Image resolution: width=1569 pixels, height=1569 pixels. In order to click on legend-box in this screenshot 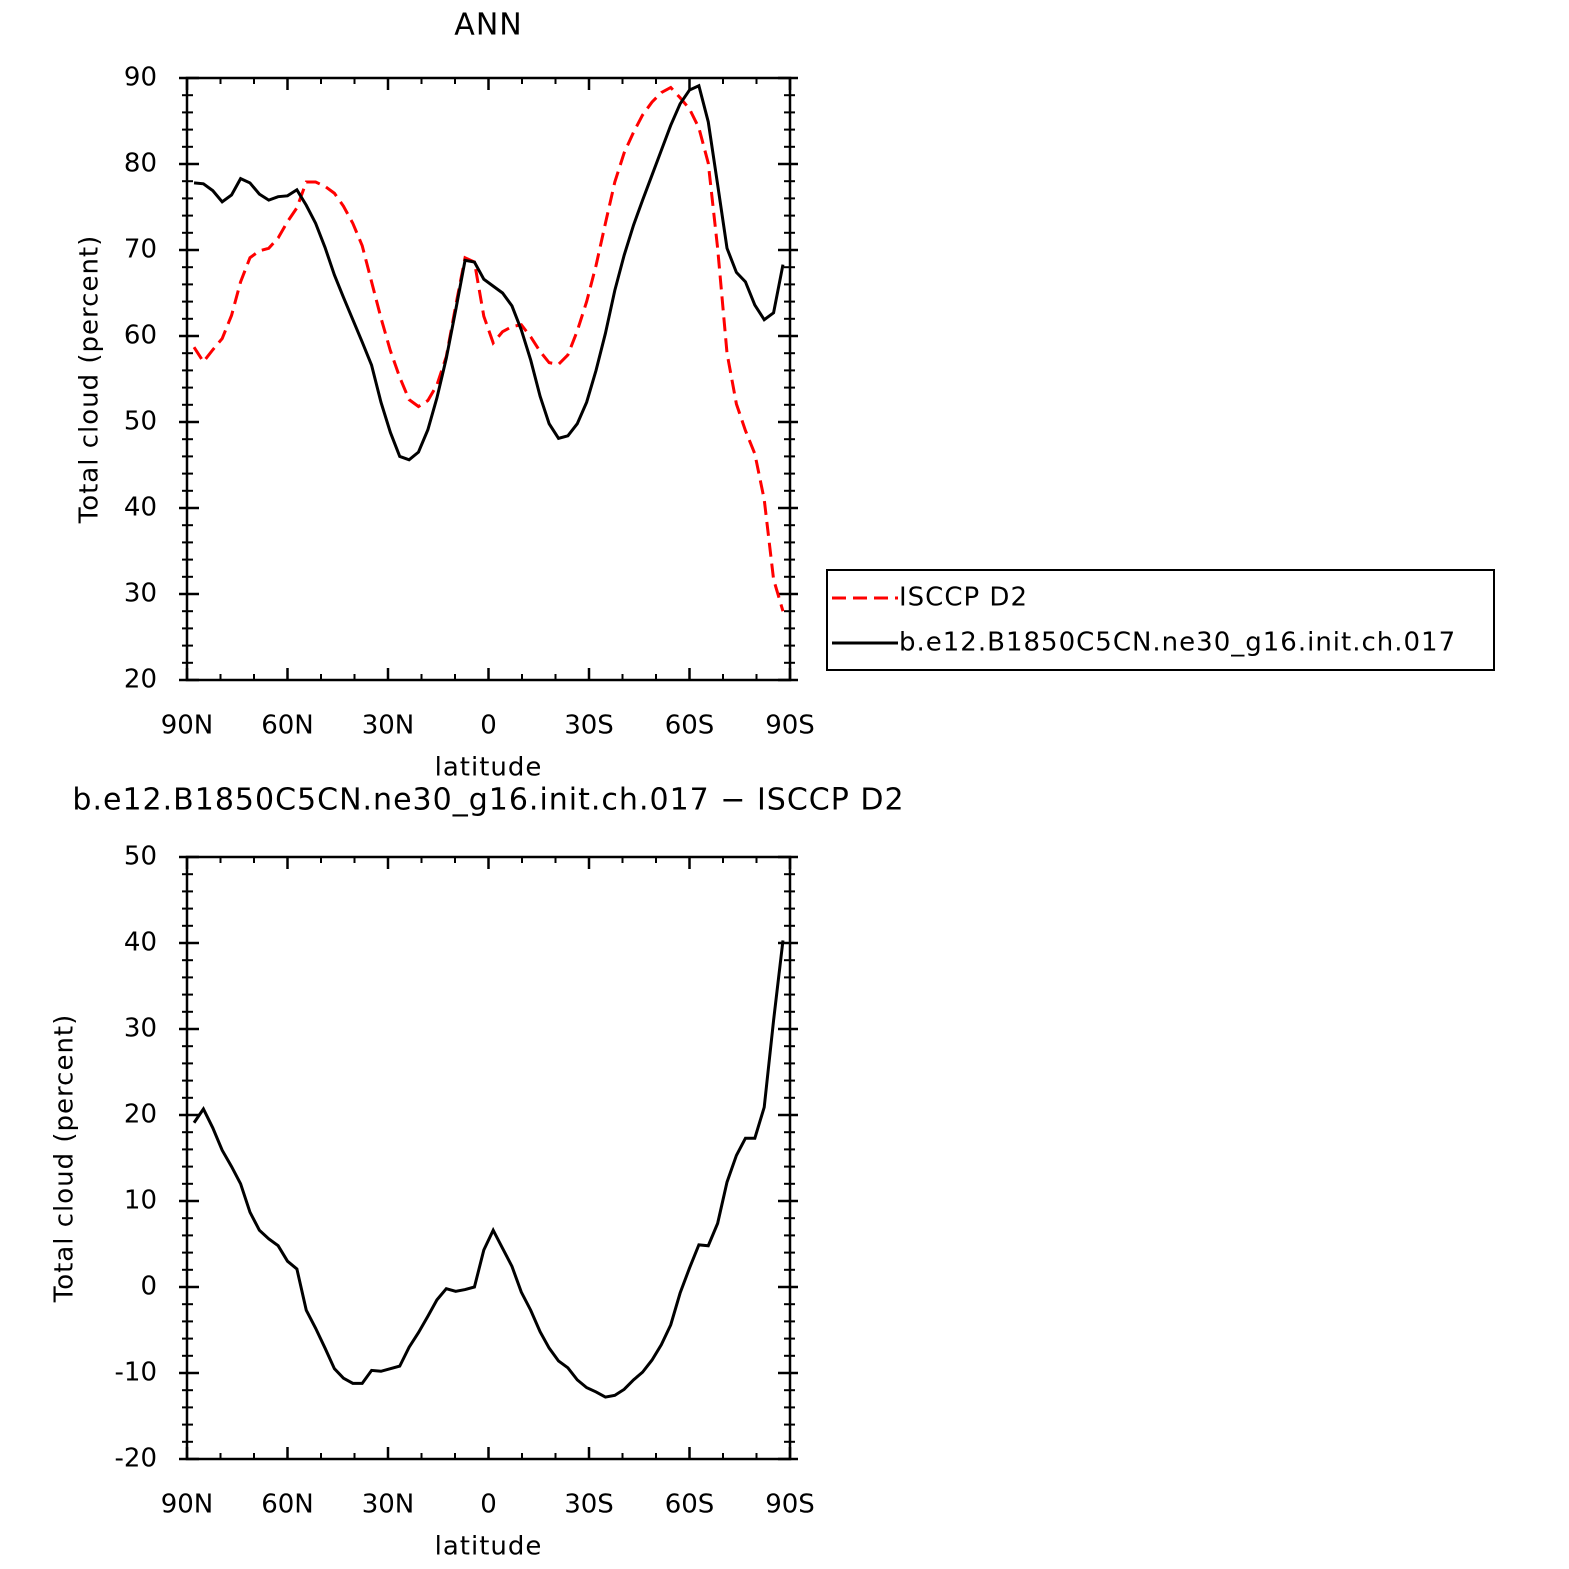, I will do `click(1160, 620)`.